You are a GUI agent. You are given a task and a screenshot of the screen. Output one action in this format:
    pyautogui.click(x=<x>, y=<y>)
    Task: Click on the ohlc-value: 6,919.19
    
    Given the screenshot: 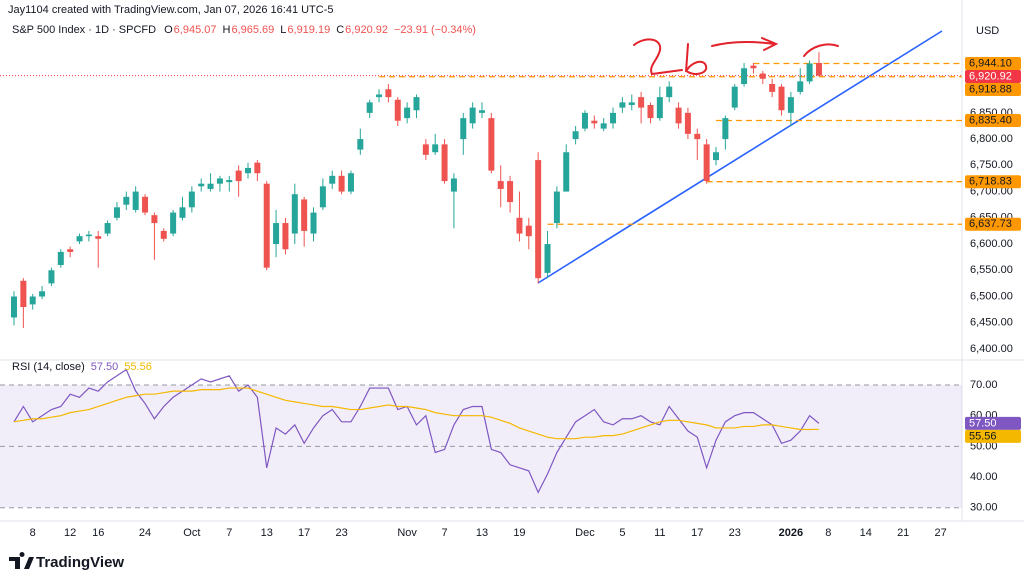 What is the action you would take?
    pyautogui.click(x=308, y=30)
    